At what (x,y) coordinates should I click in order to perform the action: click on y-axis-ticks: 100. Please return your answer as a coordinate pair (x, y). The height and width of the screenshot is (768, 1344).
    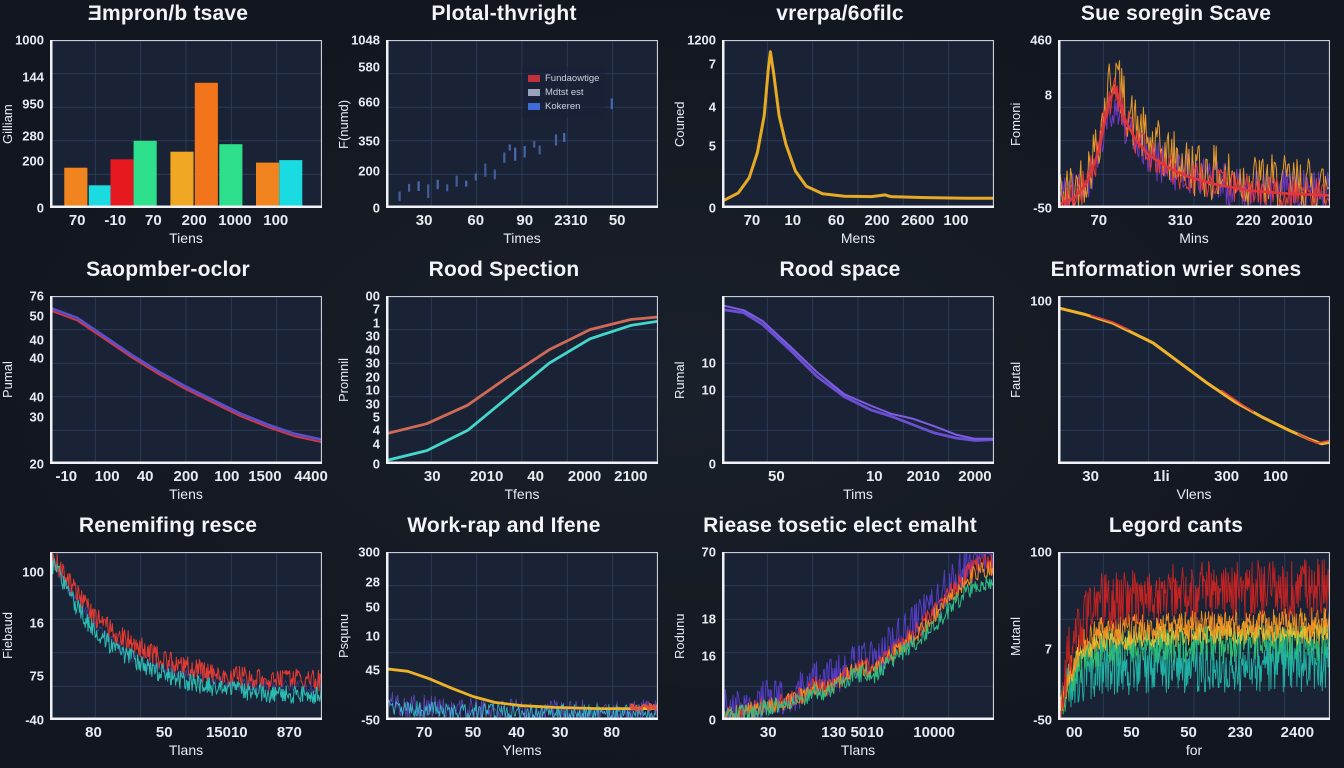
    Looking at the image, I should click on (1039, 379).